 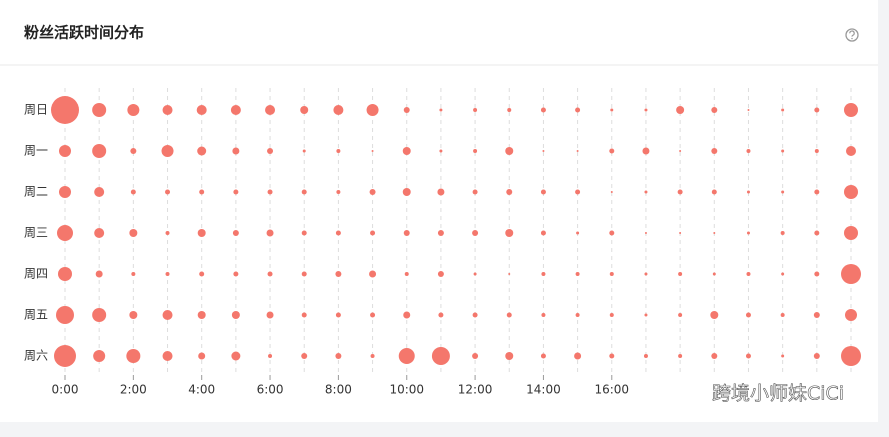 I want to click on x-tick-label: 2:00, so click(x=133, y=390).